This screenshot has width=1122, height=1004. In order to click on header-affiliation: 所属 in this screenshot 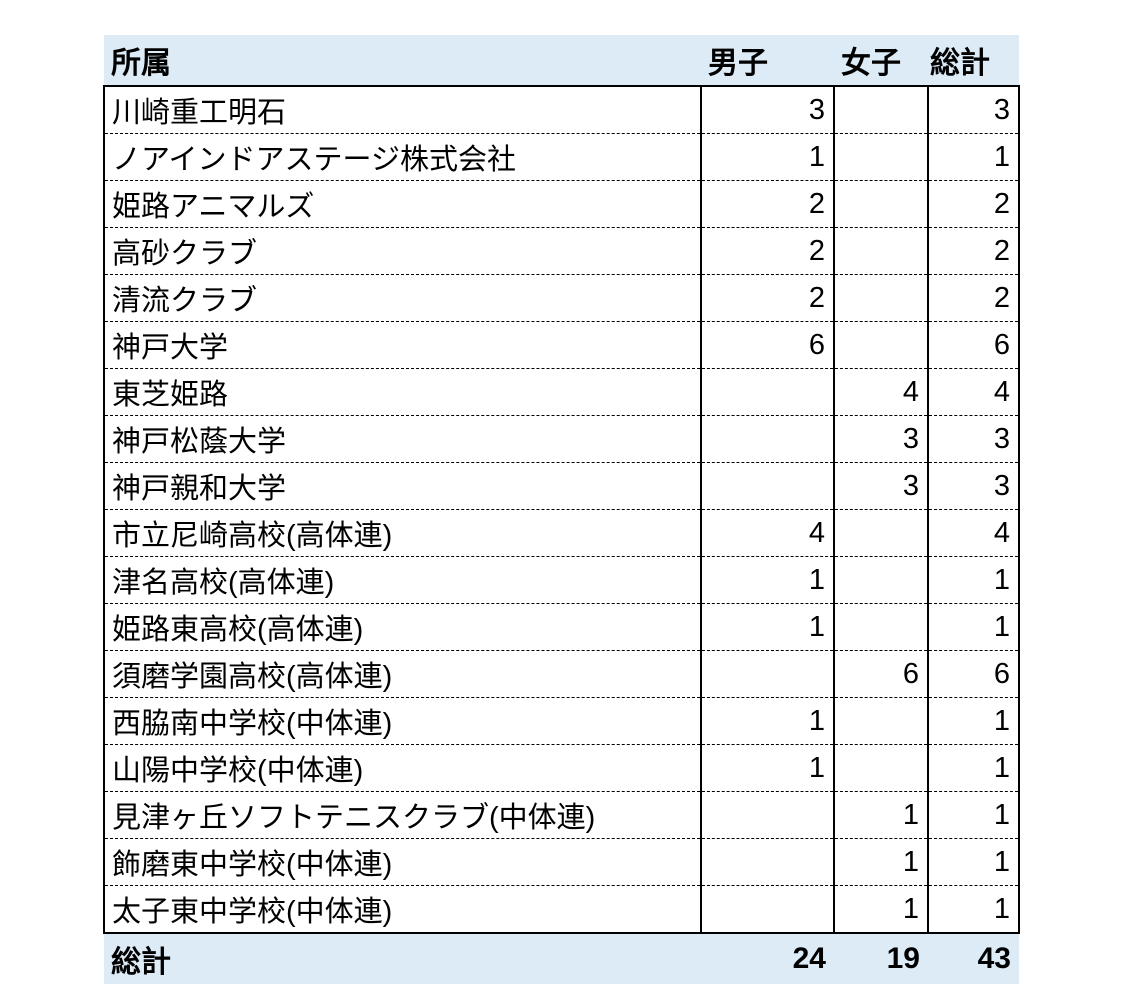, I will do `click(402, 60)`.